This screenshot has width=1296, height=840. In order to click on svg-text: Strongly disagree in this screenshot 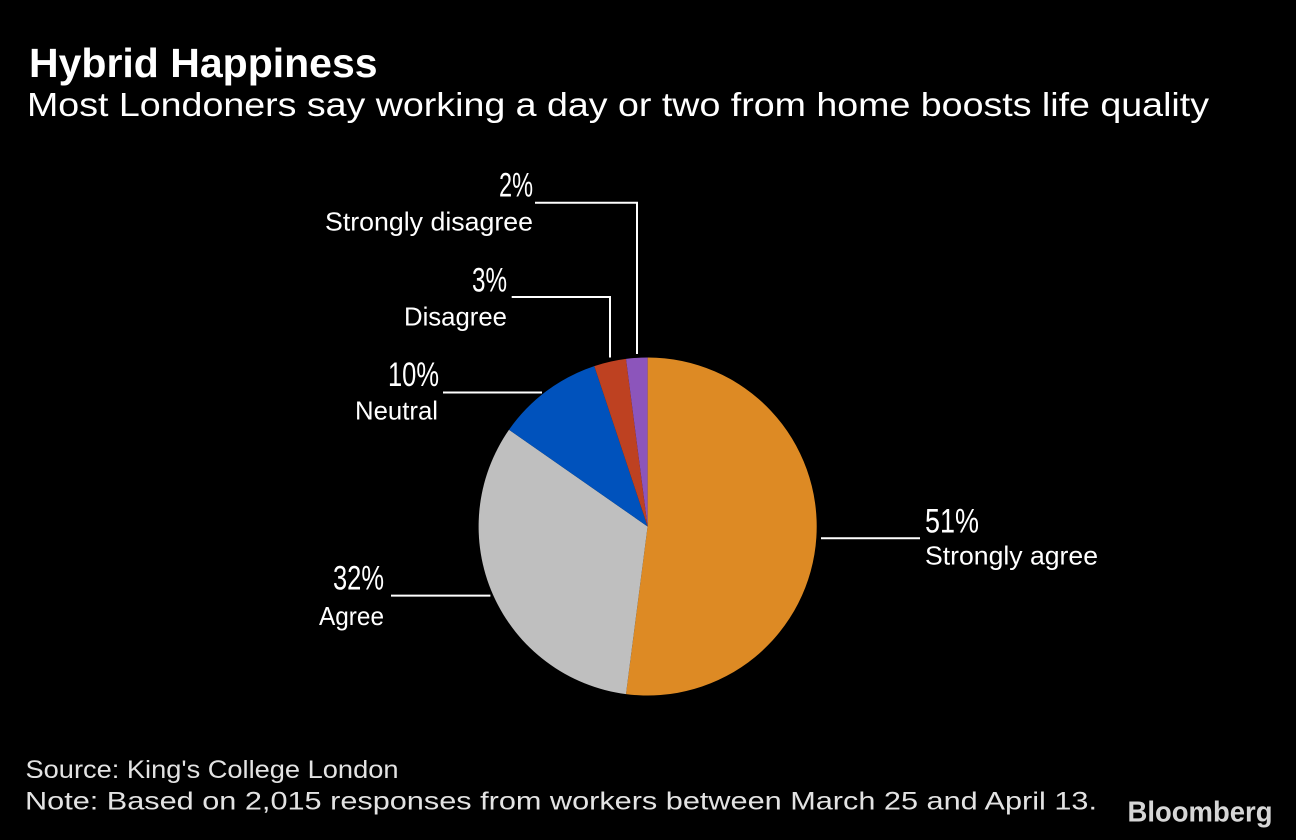, I will do `click(429, 222)`.